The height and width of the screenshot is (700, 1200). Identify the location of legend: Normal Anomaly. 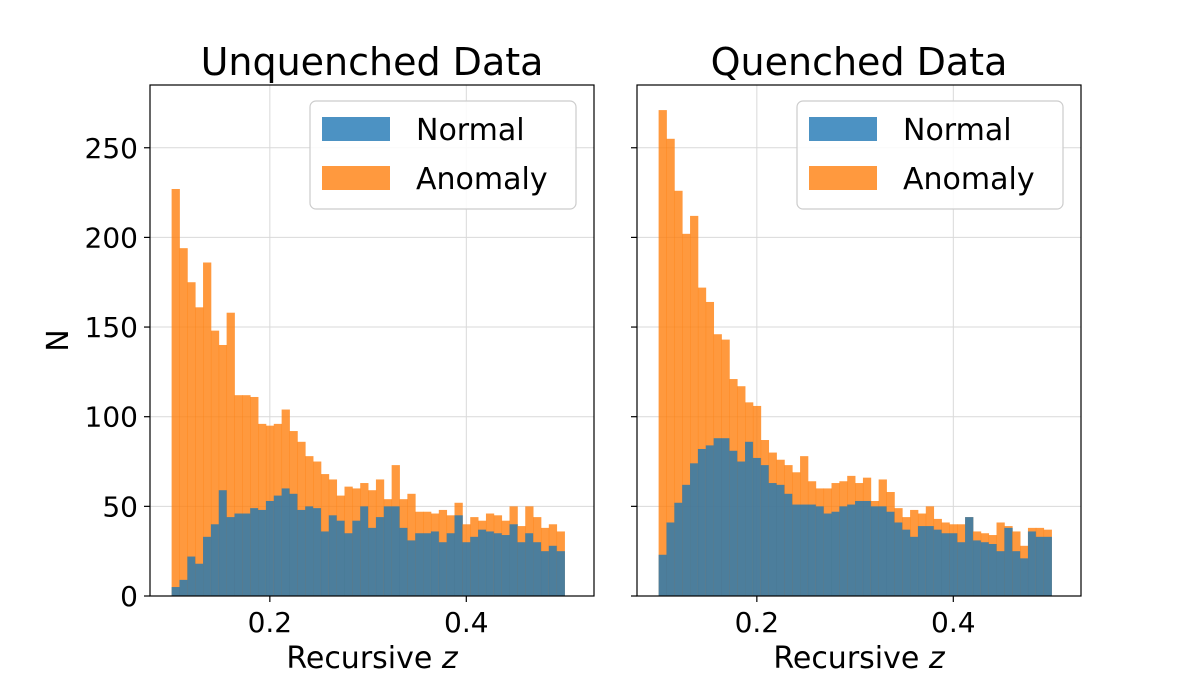
(930, 155).